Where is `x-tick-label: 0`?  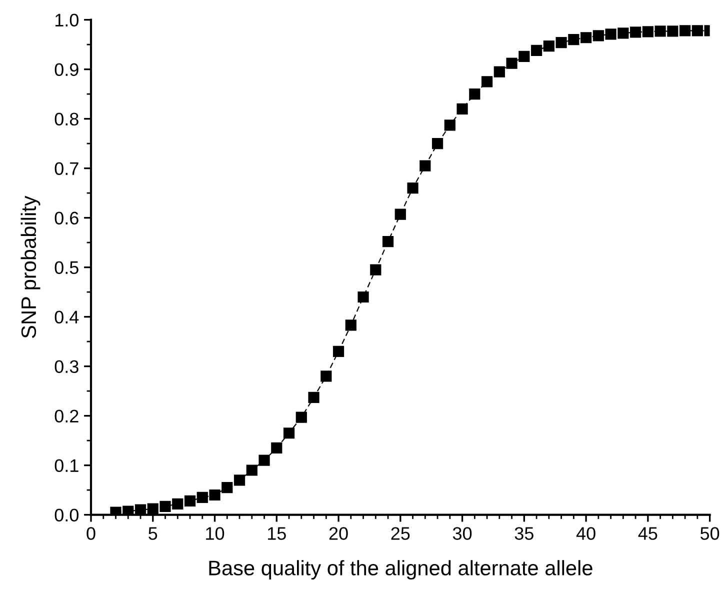
x-tick-label: 0 is located at coordinates (91, 533).